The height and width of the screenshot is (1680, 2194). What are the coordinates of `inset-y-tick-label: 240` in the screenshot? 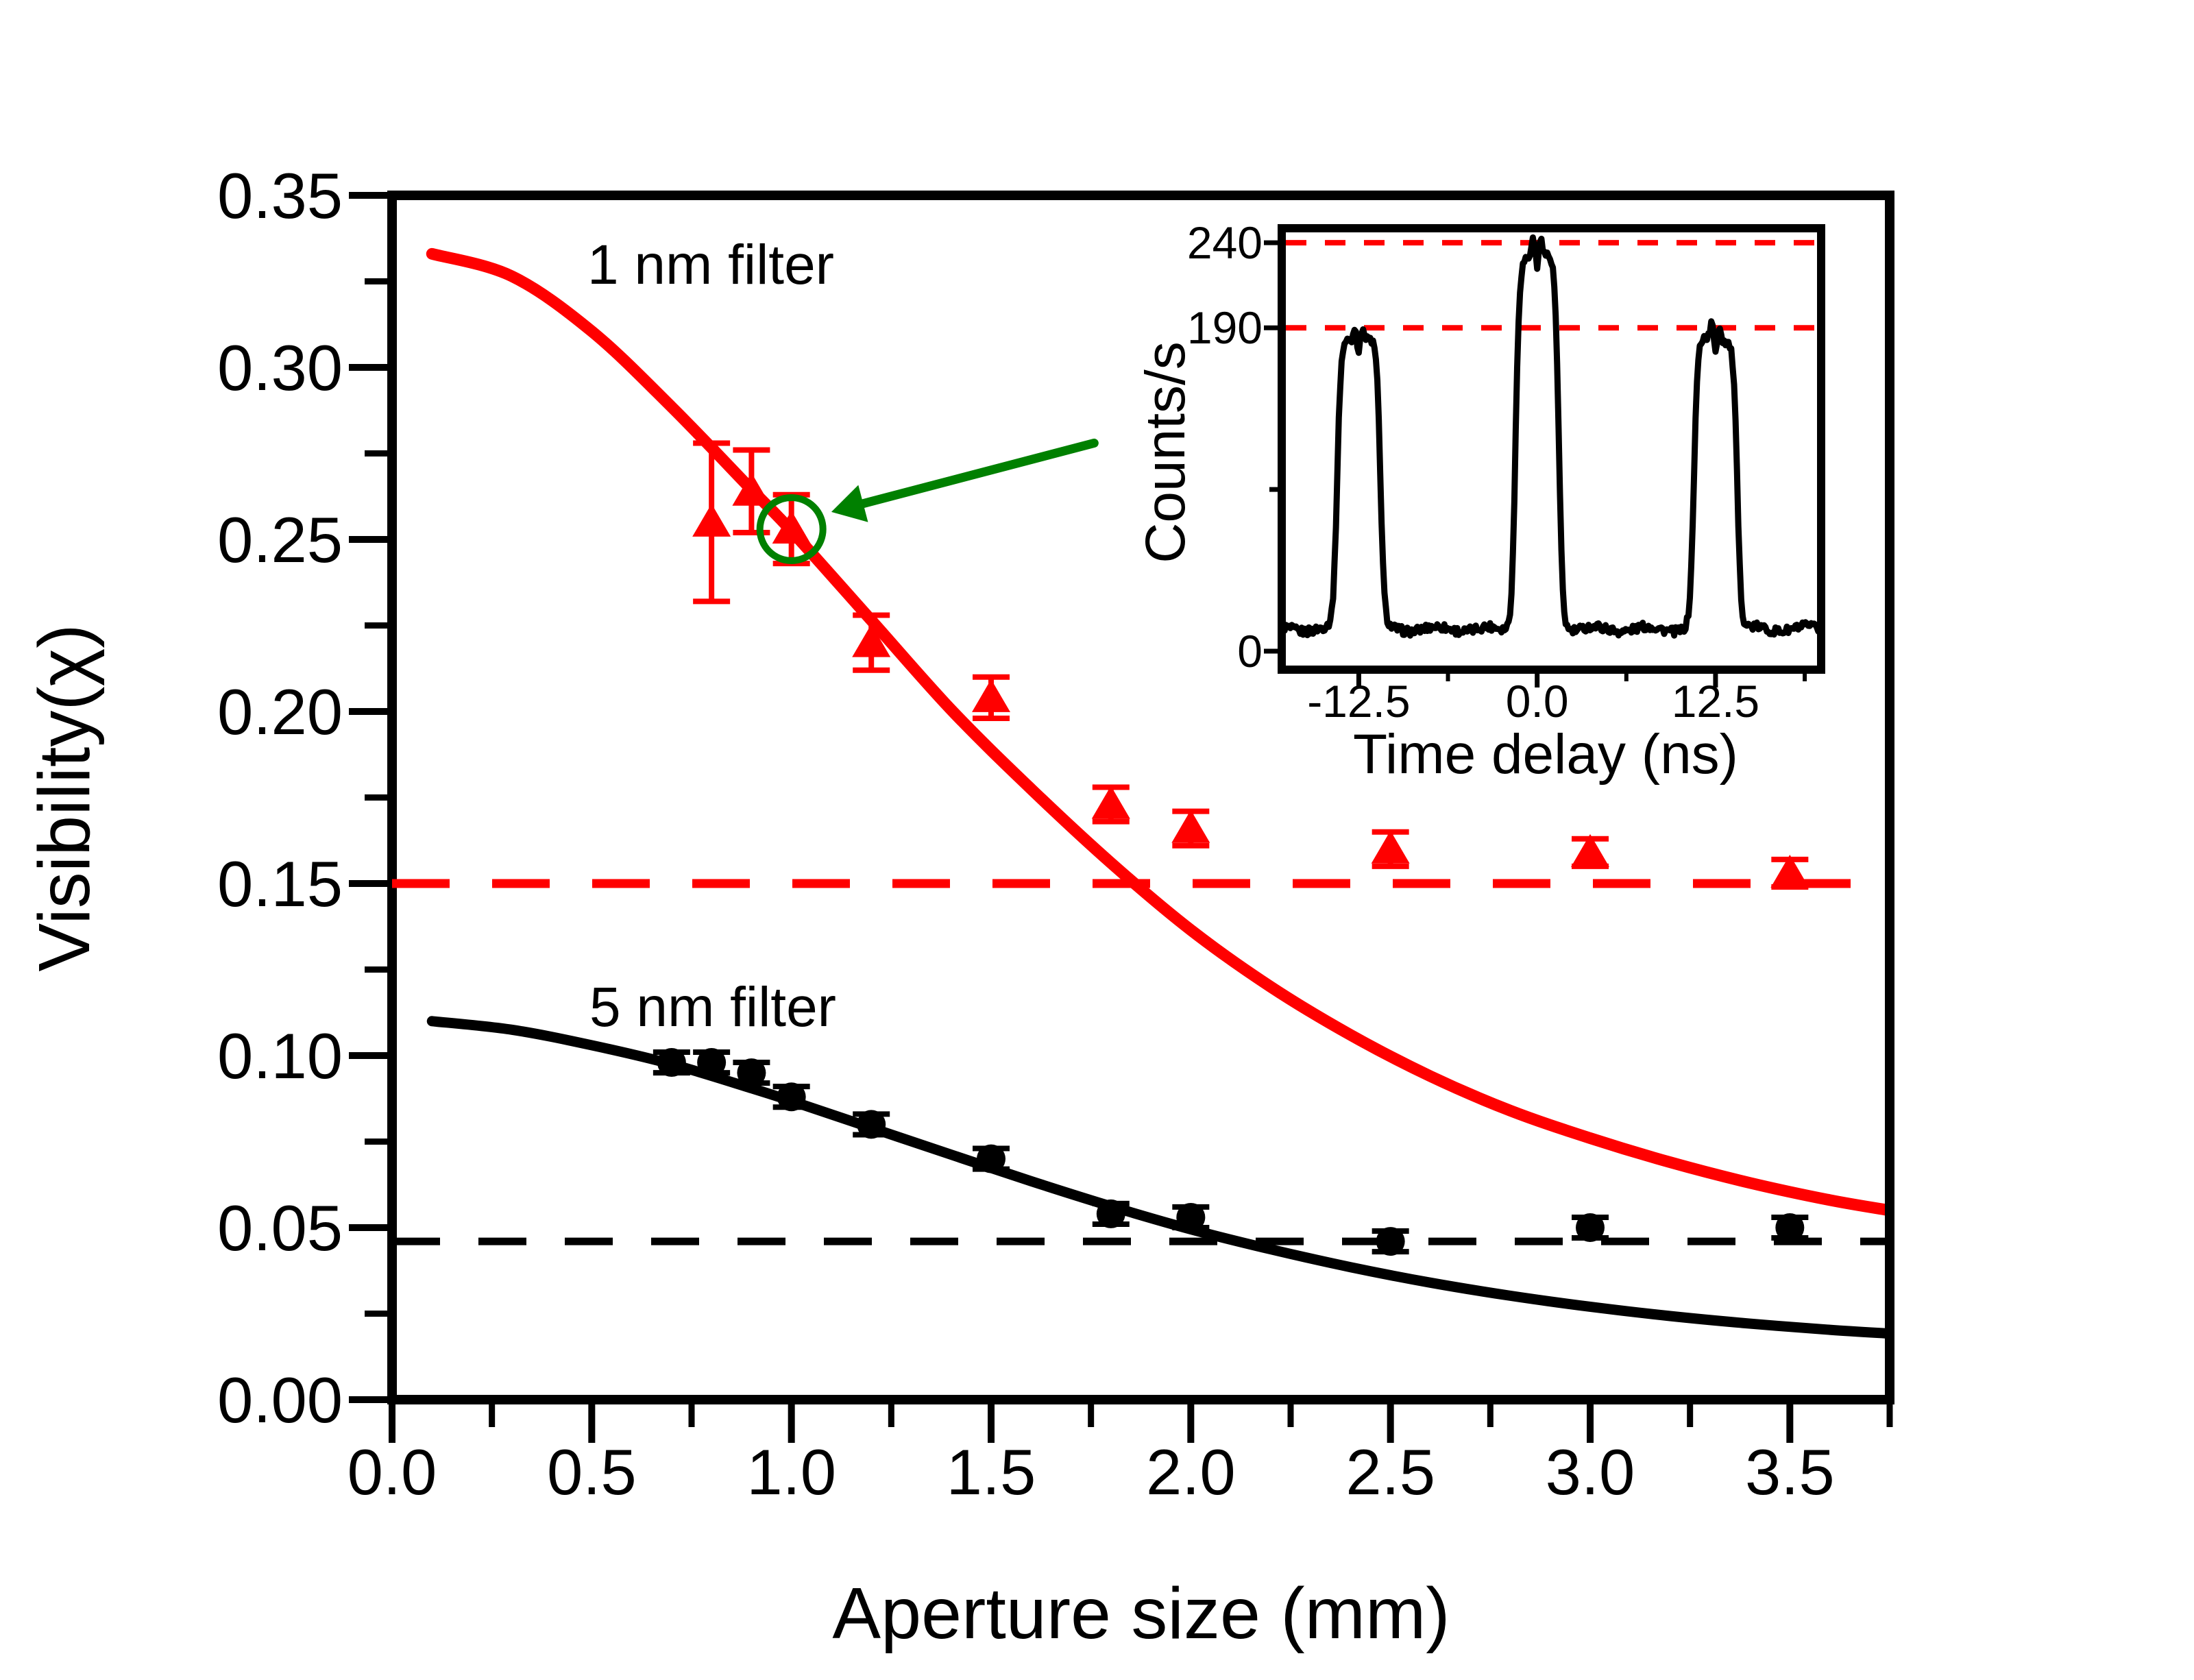 It's located at (1225, 242).